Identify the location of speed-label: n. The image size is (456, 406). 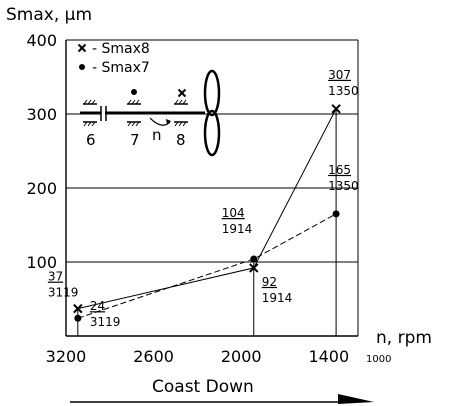
(157, 135).